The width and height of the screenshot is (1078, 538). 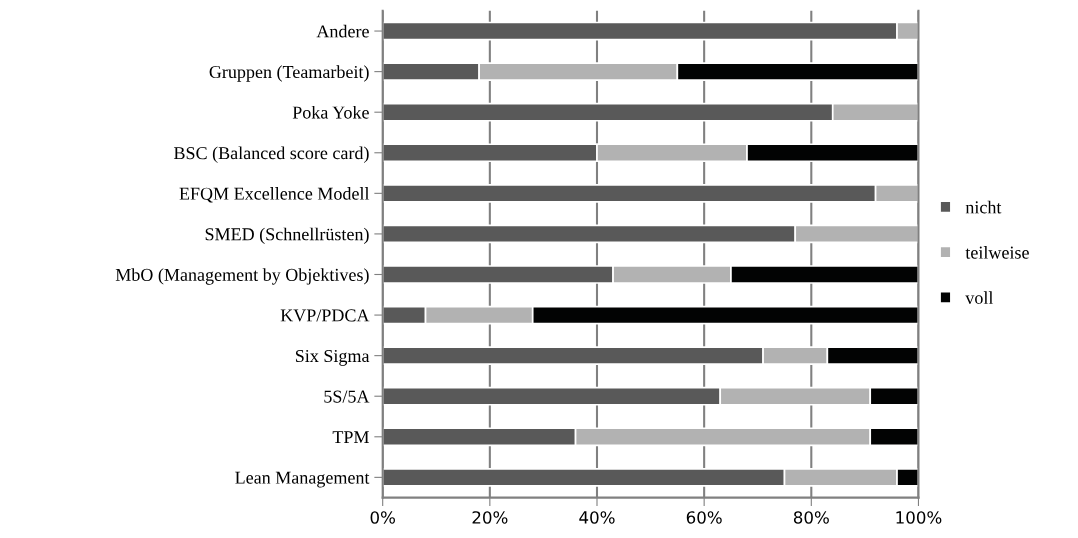 I want to click on y-tick-label: Andere, so click(x=342, y=31).